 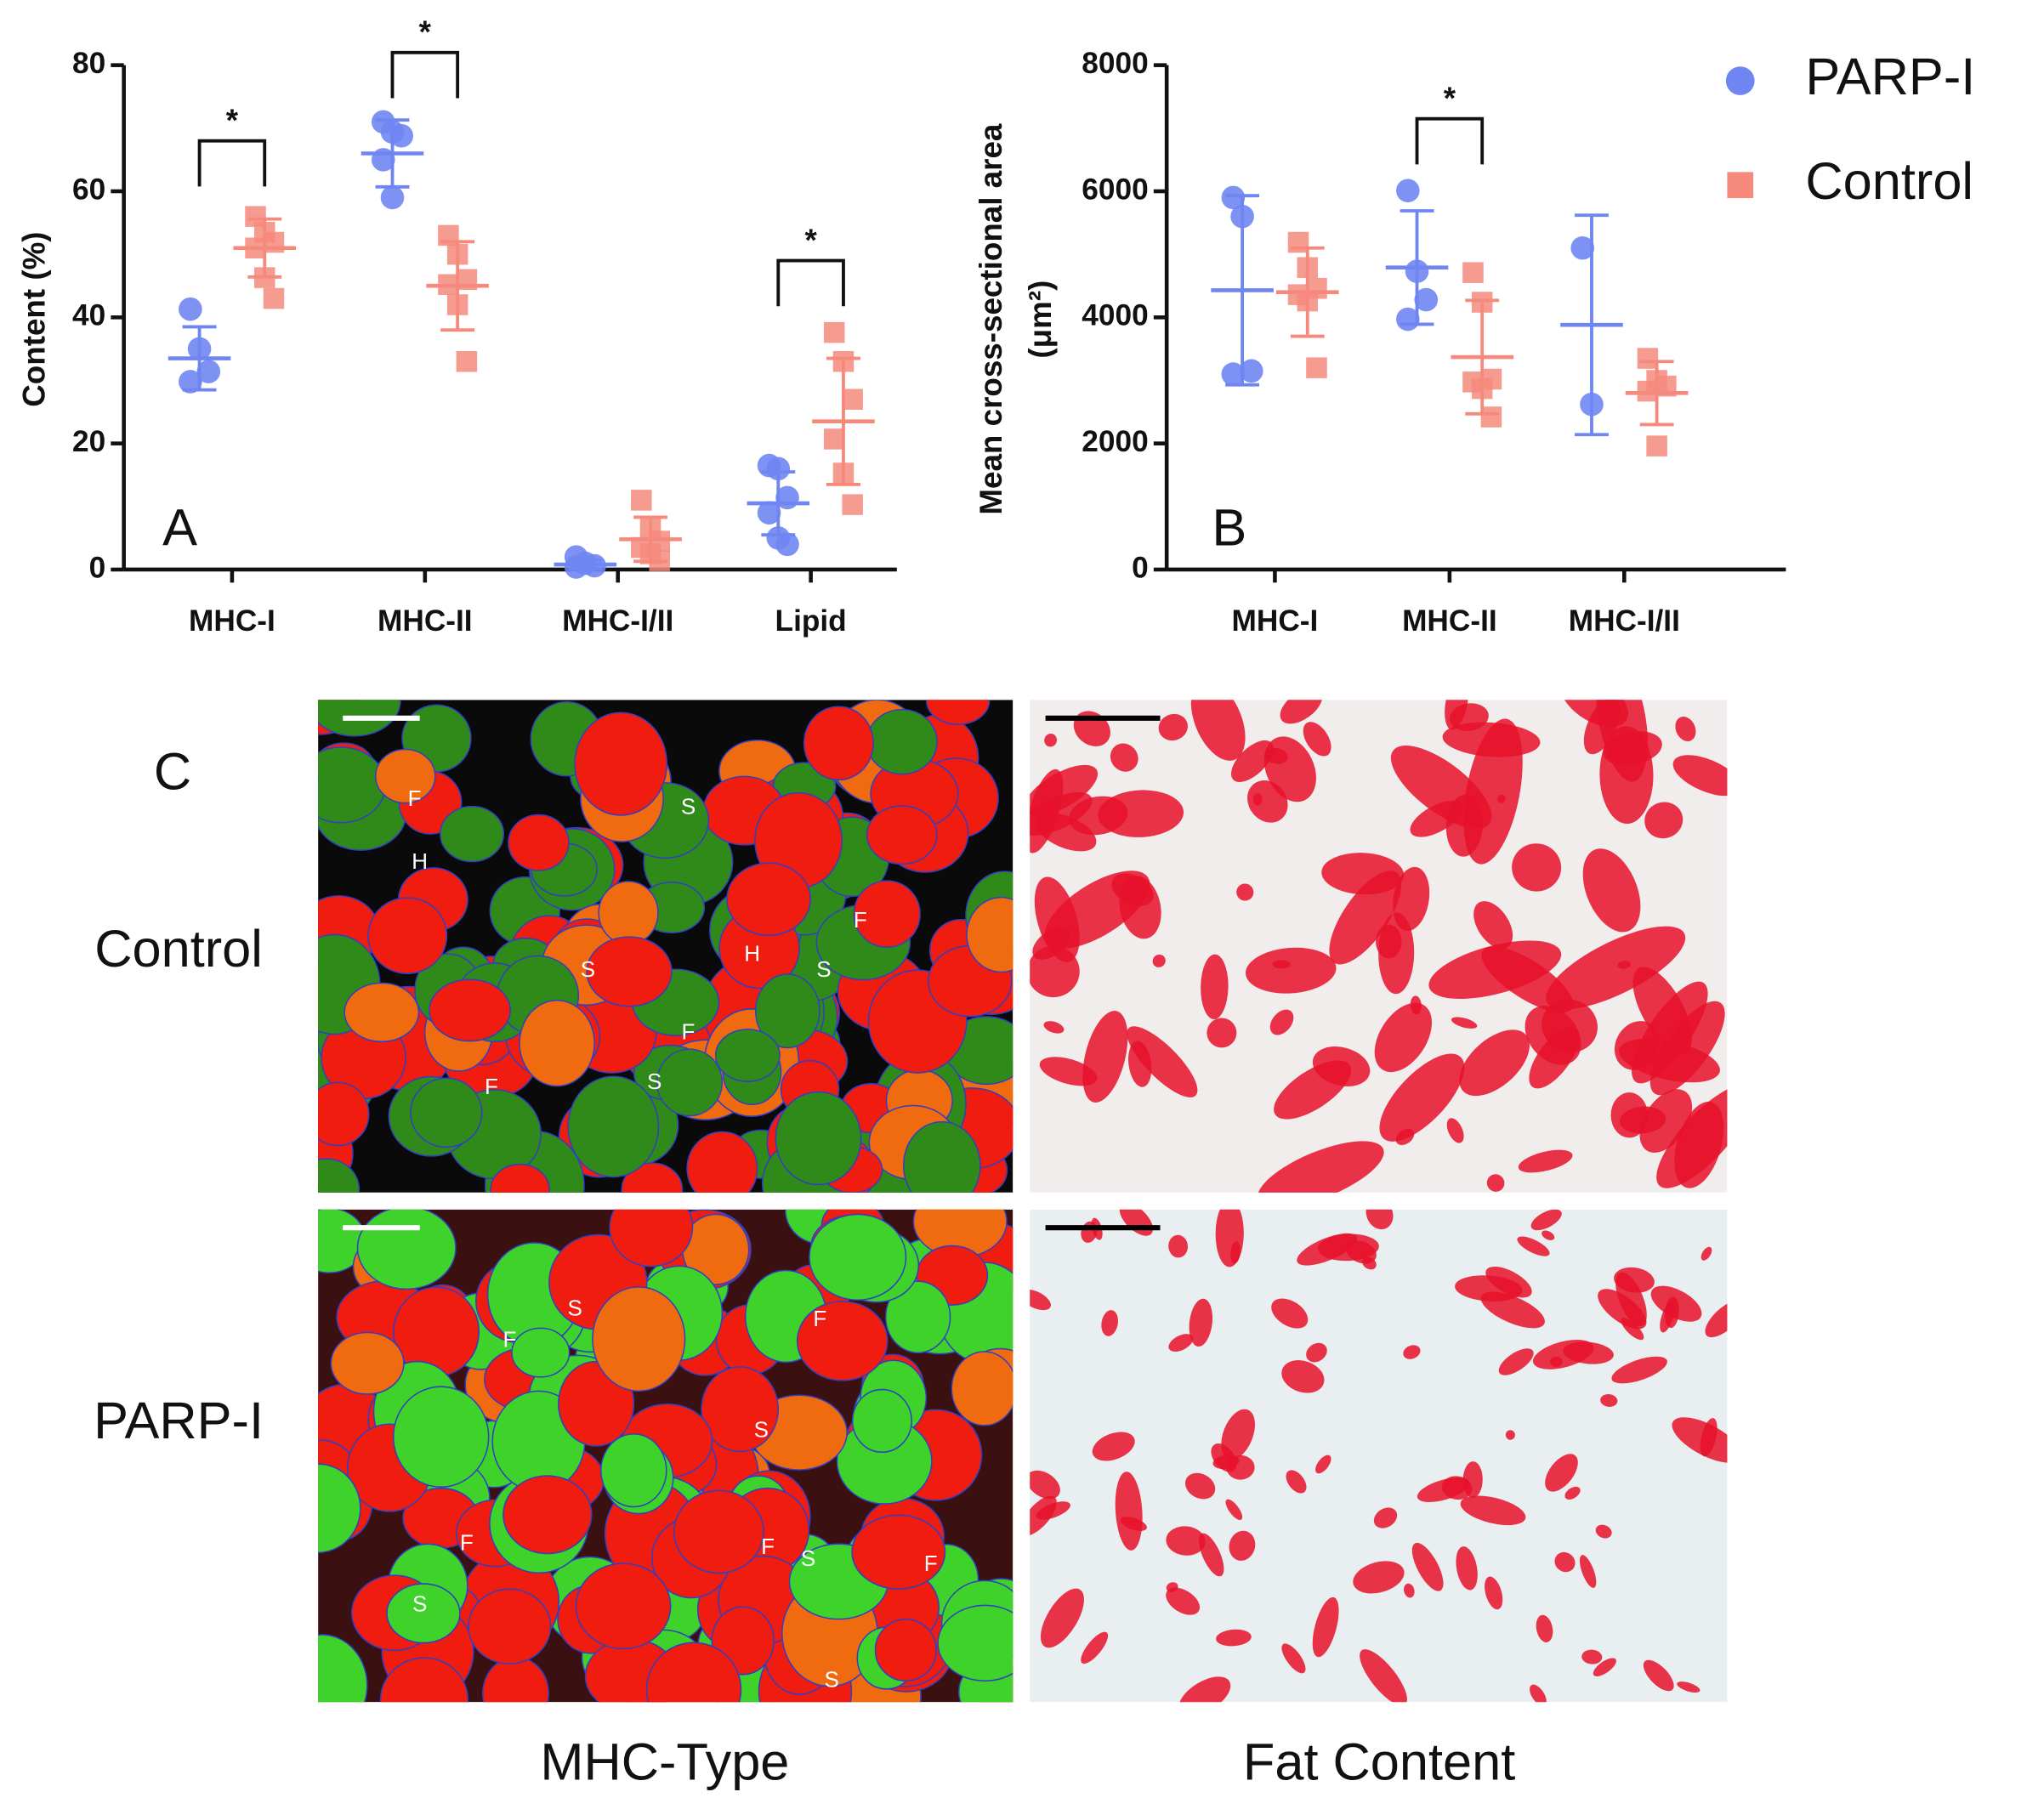 I want to click on y-axis-label: Content (%), so click(x=35, y=318).